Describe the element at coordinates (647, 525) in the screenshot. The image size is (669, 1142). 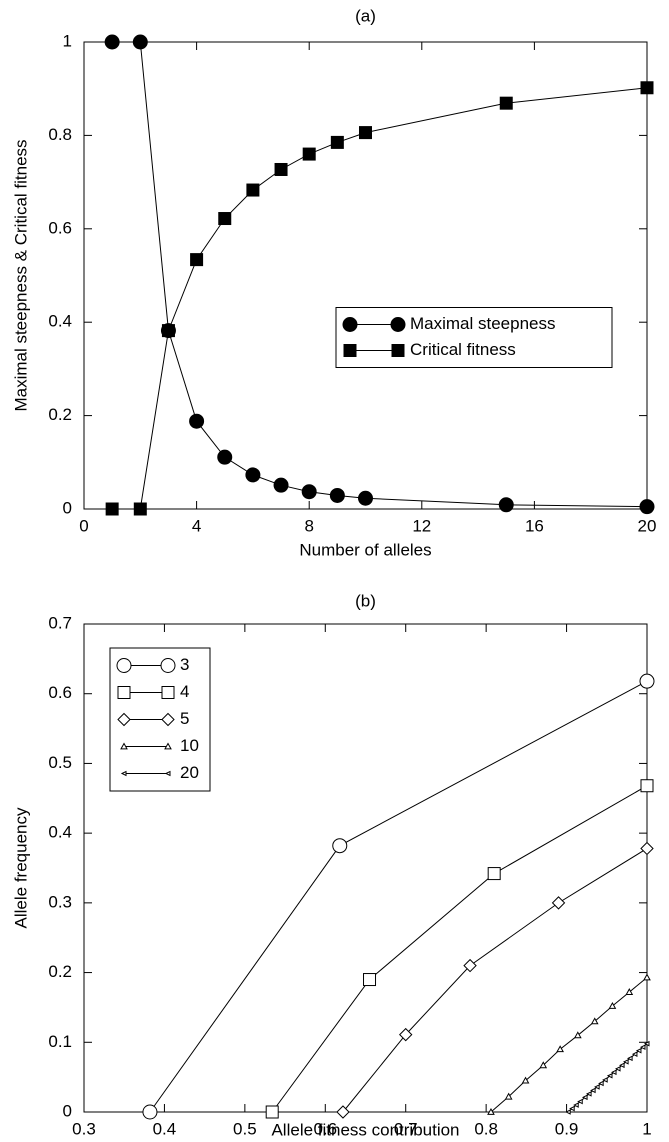
I see `x-tick-label: 20` at that location.